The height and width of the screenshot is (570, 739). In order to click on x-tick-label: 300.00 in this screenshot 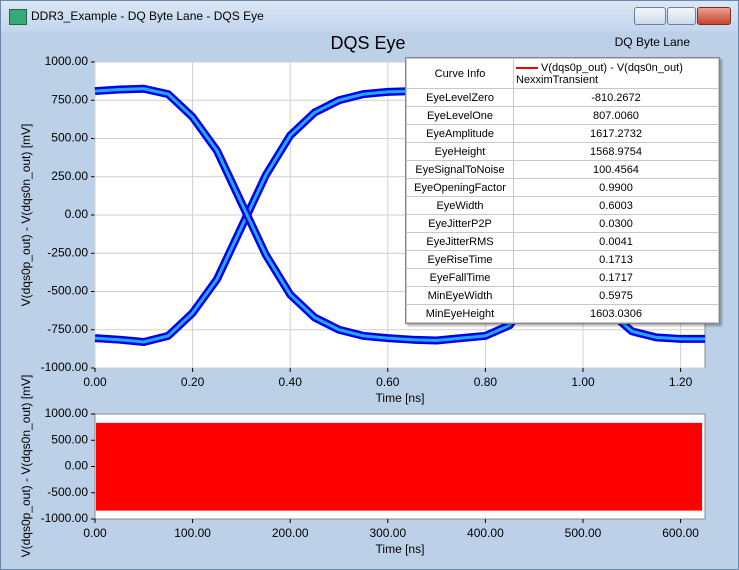, I will do `click(387, 533)`.